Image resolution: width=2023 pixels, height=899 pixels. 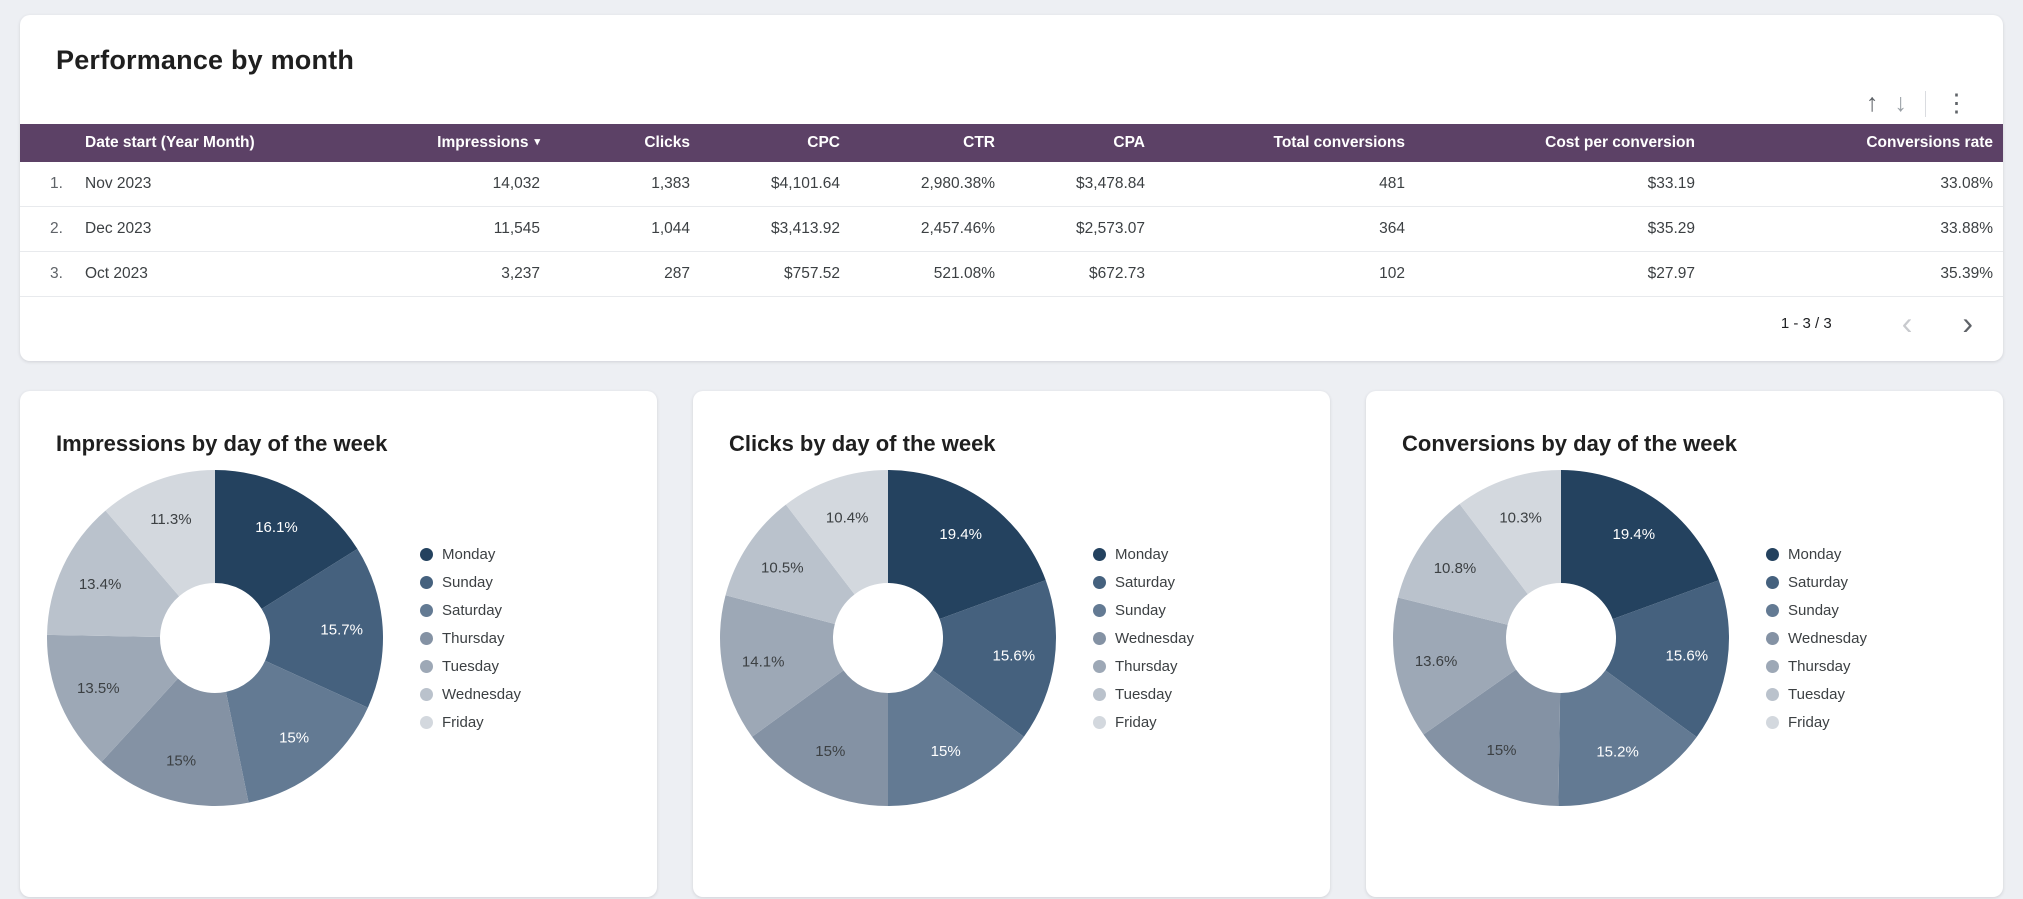 What do you see at coordinates (1967, 323) in the screenshot?
I see `next-page-button: ›` at bounding box center [1967, 323].